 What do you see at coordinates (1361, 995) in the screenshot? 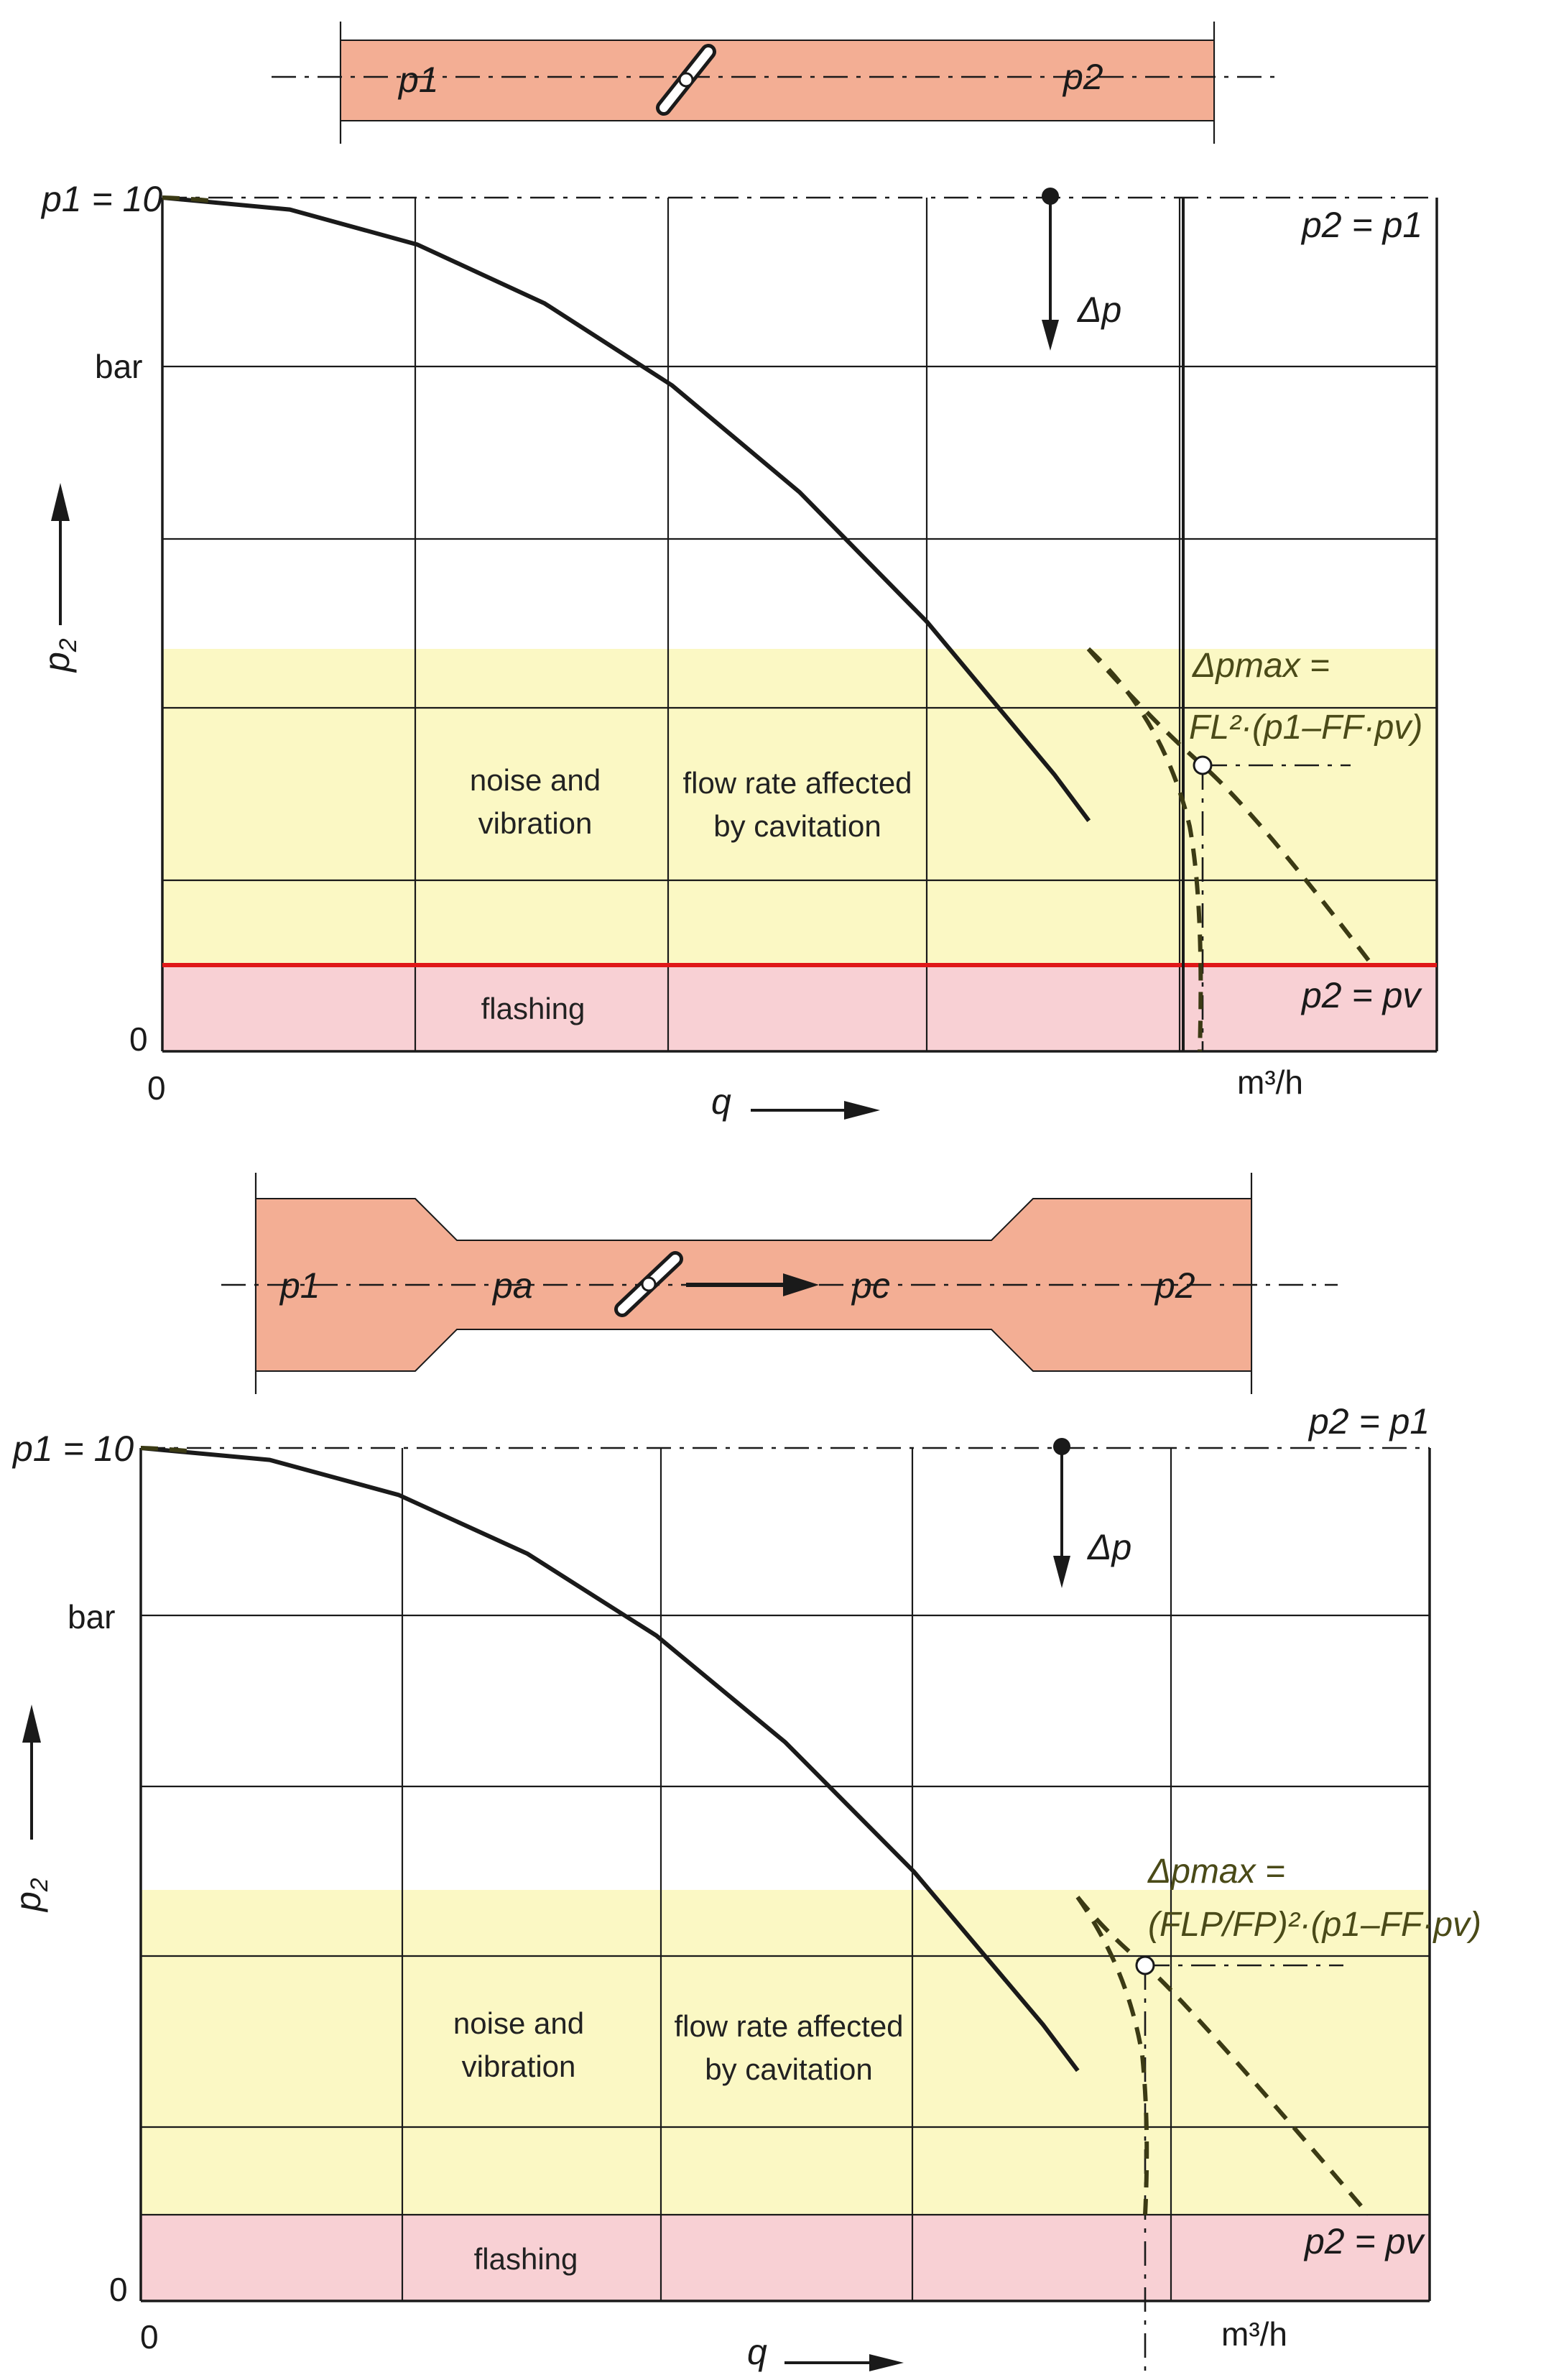
I see `p2-eq-pv-label-top: p2 = pv` at bounding box center [1361, 995].